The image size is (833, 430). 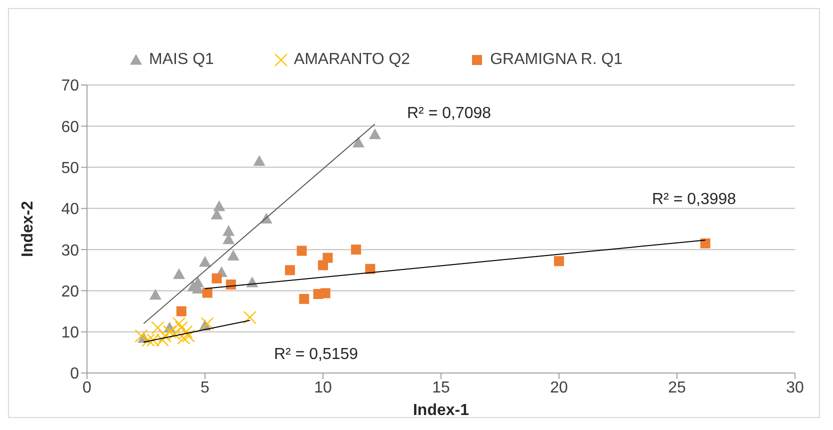 I want to click on y-tick-label: 20, so click(x=70, y=291).